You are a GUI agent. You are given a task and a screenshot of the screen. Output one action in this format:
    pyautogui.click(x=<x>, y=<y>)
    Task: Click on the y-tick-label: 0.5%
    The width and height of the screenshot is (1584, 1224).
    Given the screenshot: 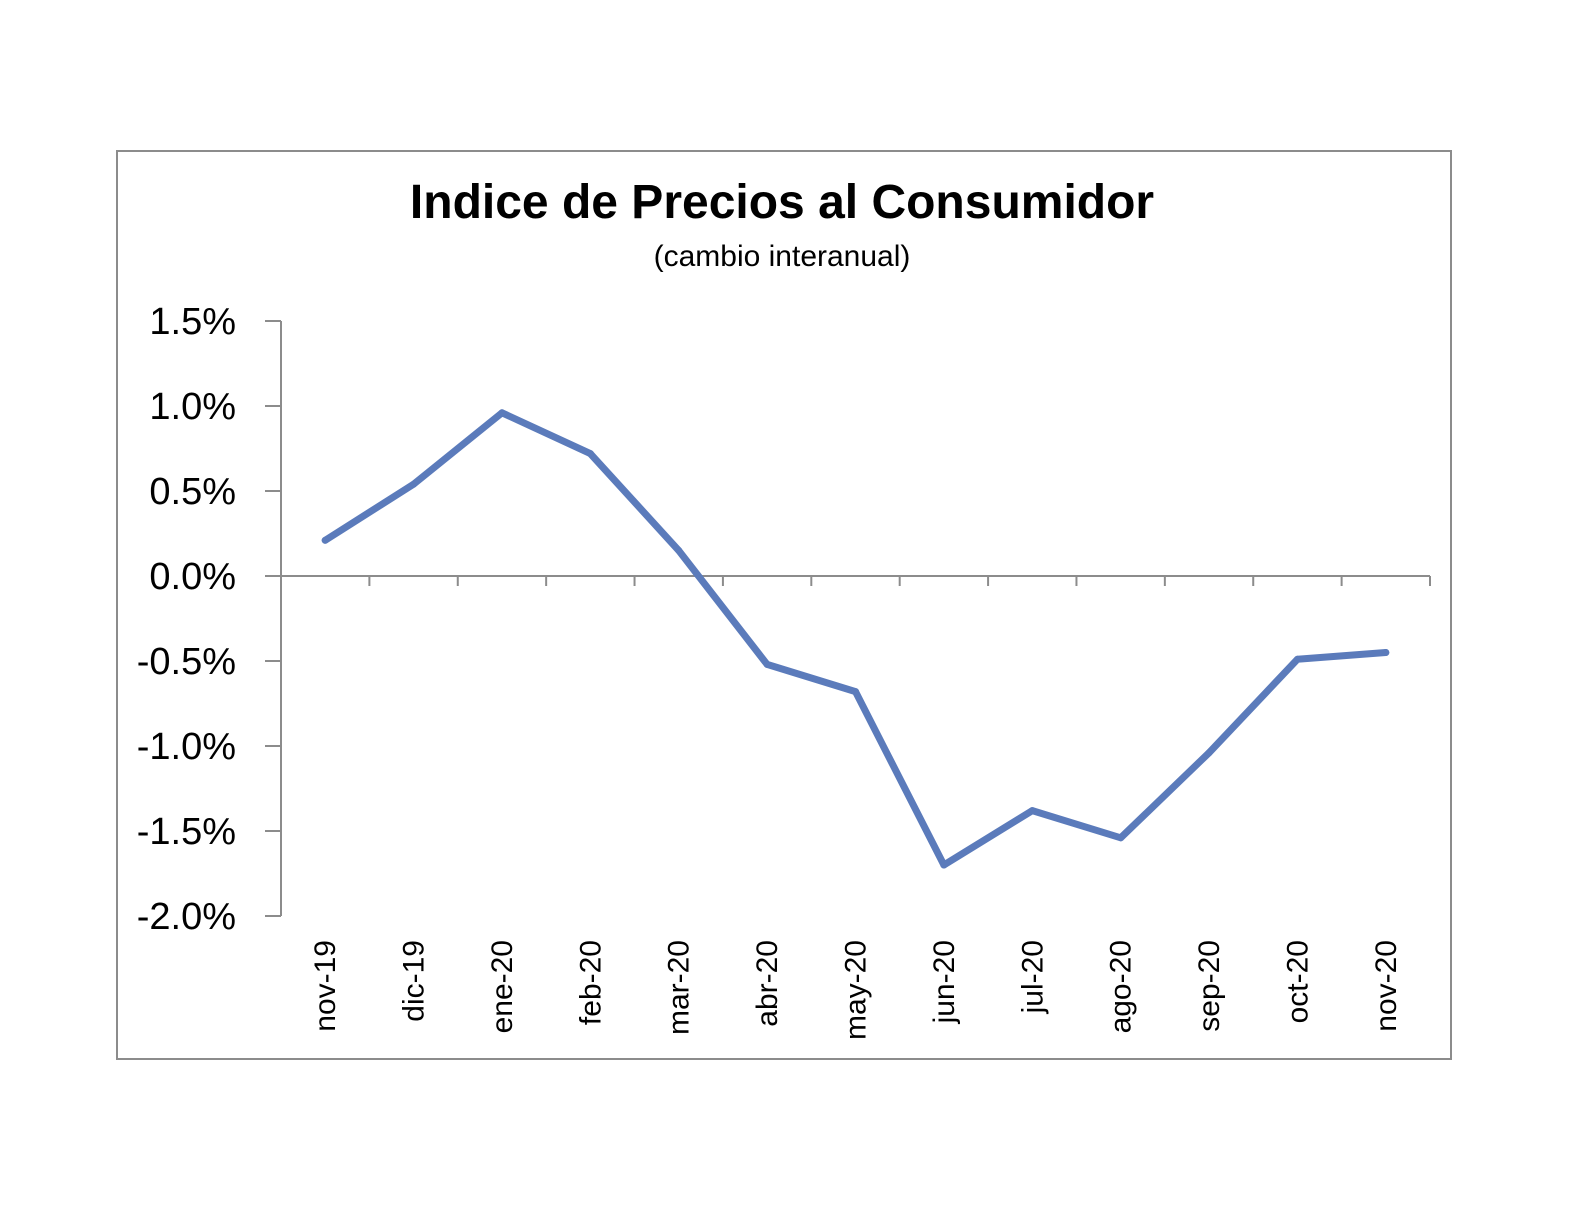 What is the action you would take?
    pyautogui.click(x=192, y=492)
    